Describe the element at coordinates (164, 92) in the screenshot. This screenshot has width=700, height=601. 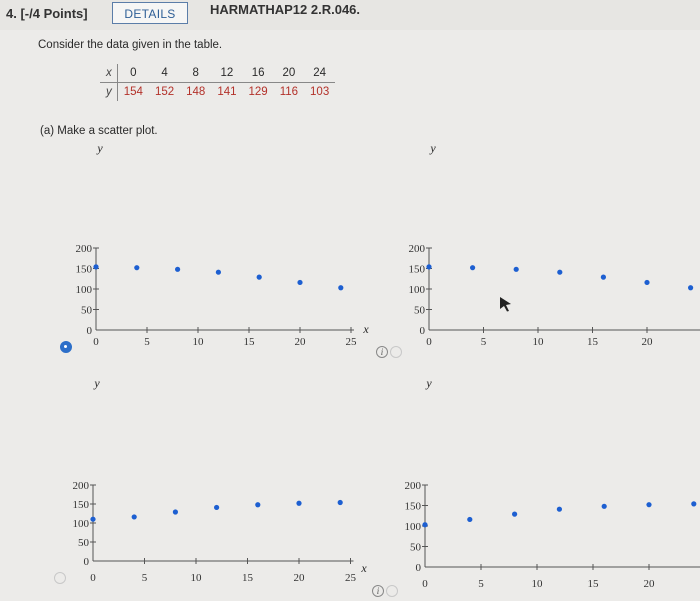
I see `table-y-cell: 152` at that location.